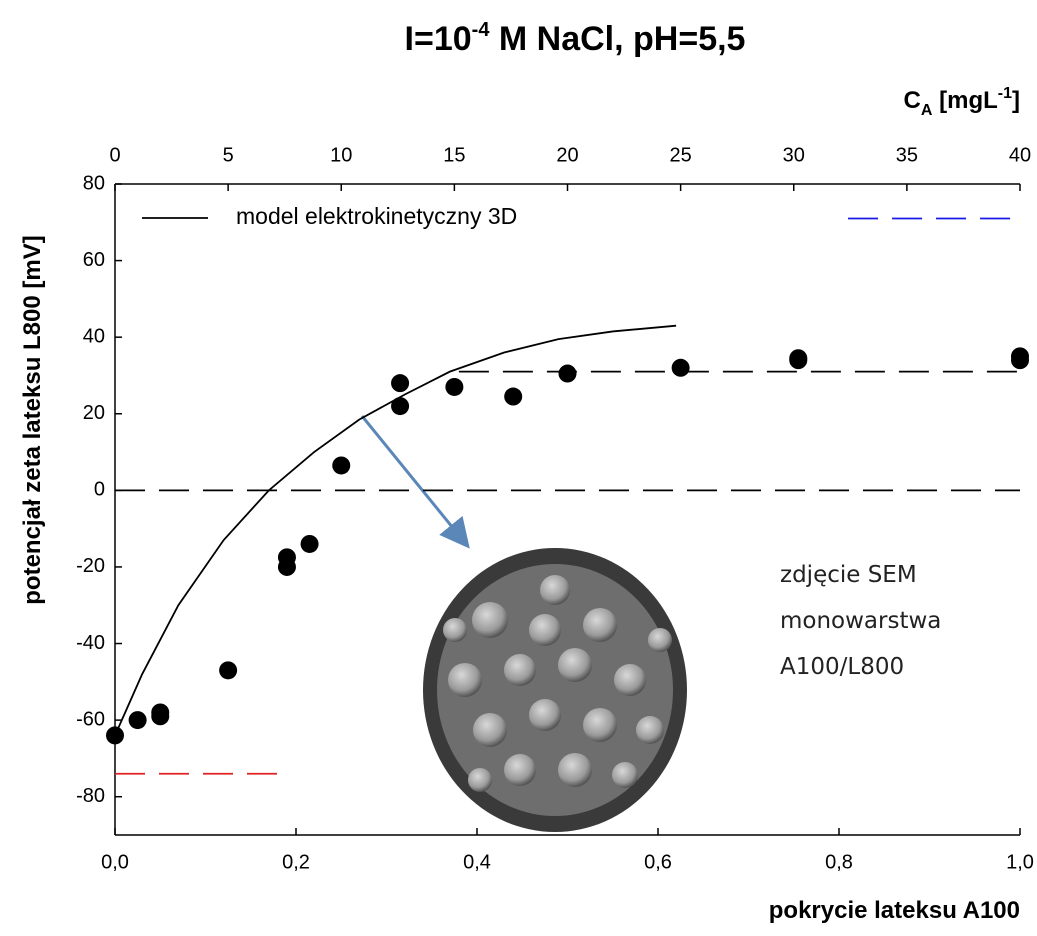 This screenshot has width=1037, height=936. What do you see at coordinates (477, 862) in the screenshot?
I see `x-tick-label: 0,4` at bounding box center [477, 862].